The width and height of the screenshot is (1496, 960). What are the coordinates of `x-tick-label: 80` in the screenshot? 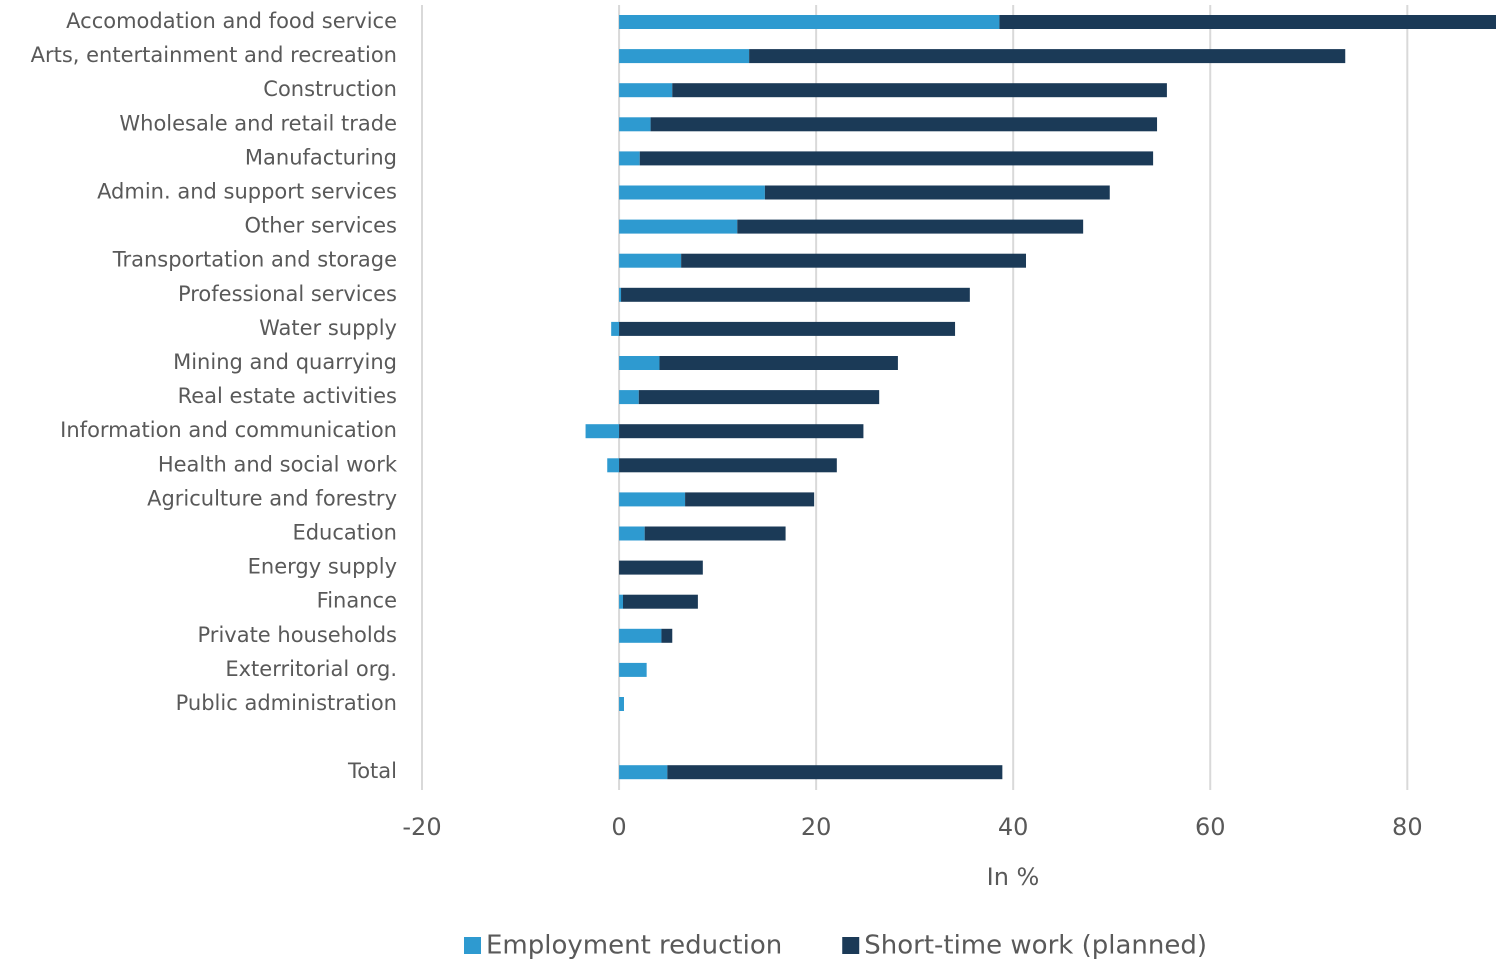 It's located at (1407, 827).